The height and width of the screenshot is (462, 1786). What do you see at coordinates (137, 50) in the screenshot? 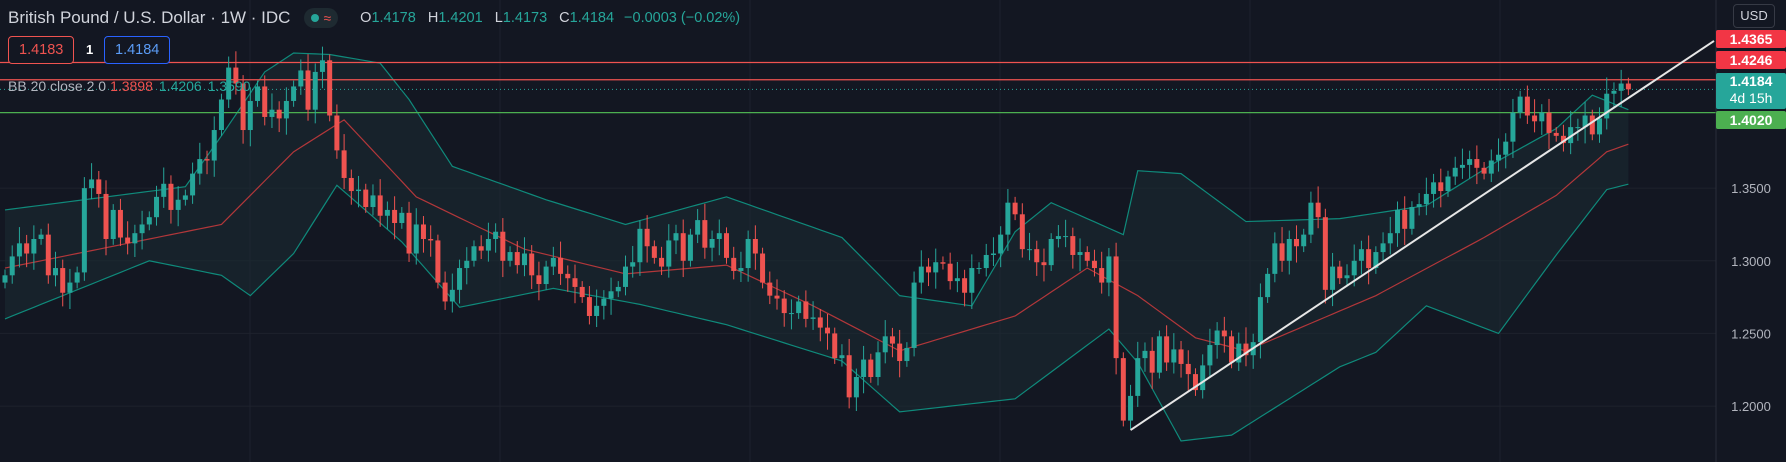
I see `buy-button: 1.4184` at bounding box center [137, 50].